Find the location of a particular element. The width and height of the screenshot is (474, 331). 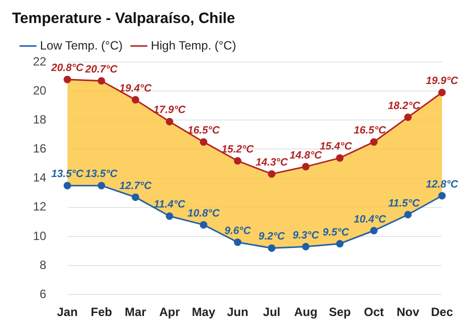

data-label: 11.4°C is located at coordinates (170, 204).